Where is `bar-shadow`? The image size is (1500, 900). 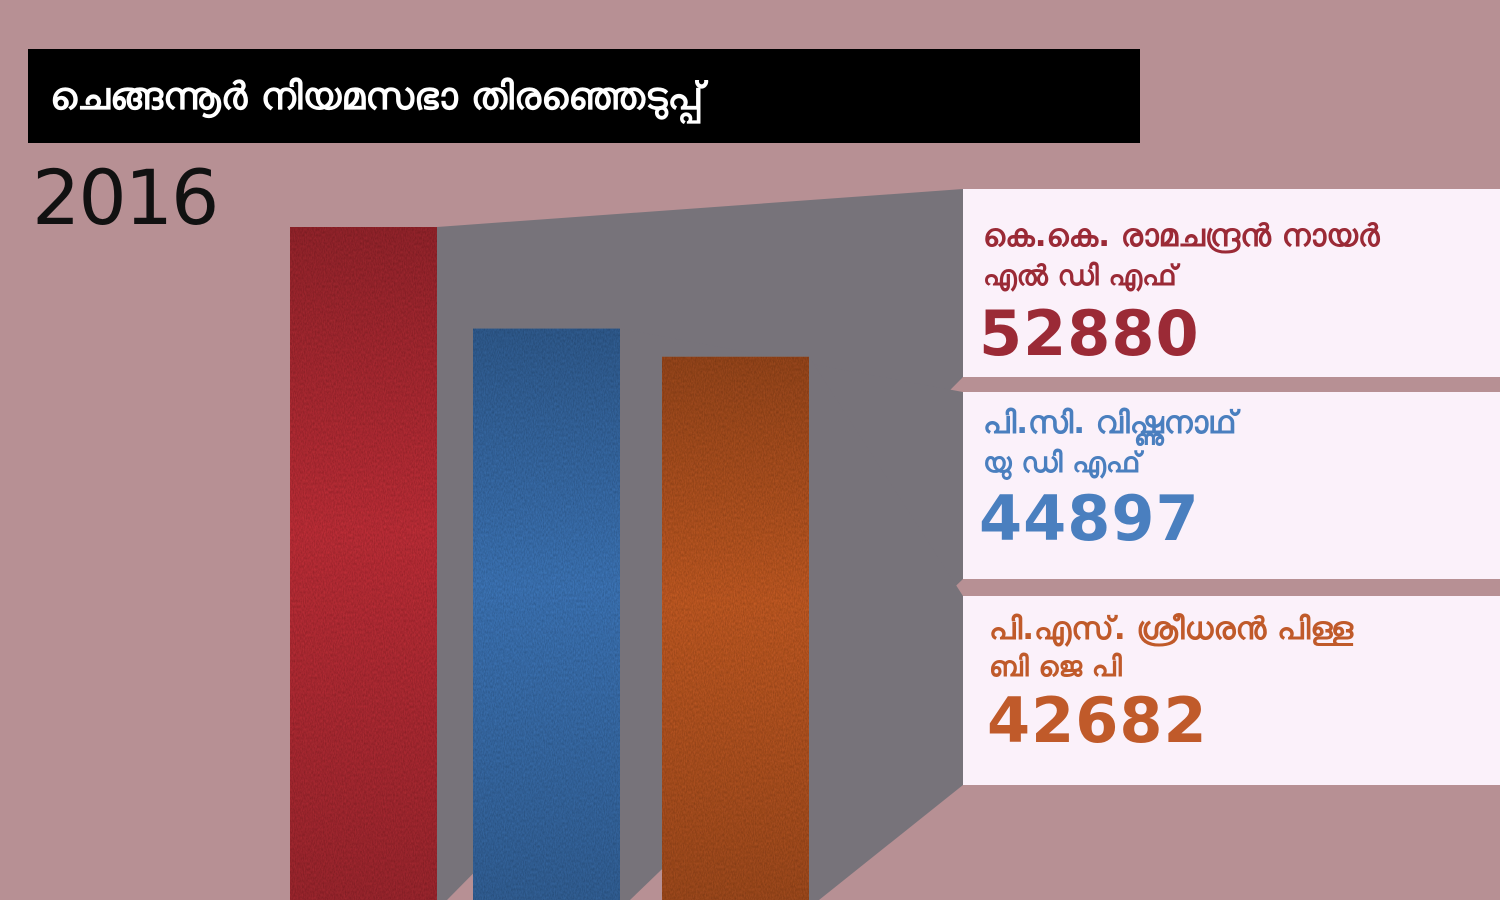
bar-shadow is located at coordinates (886, 628).